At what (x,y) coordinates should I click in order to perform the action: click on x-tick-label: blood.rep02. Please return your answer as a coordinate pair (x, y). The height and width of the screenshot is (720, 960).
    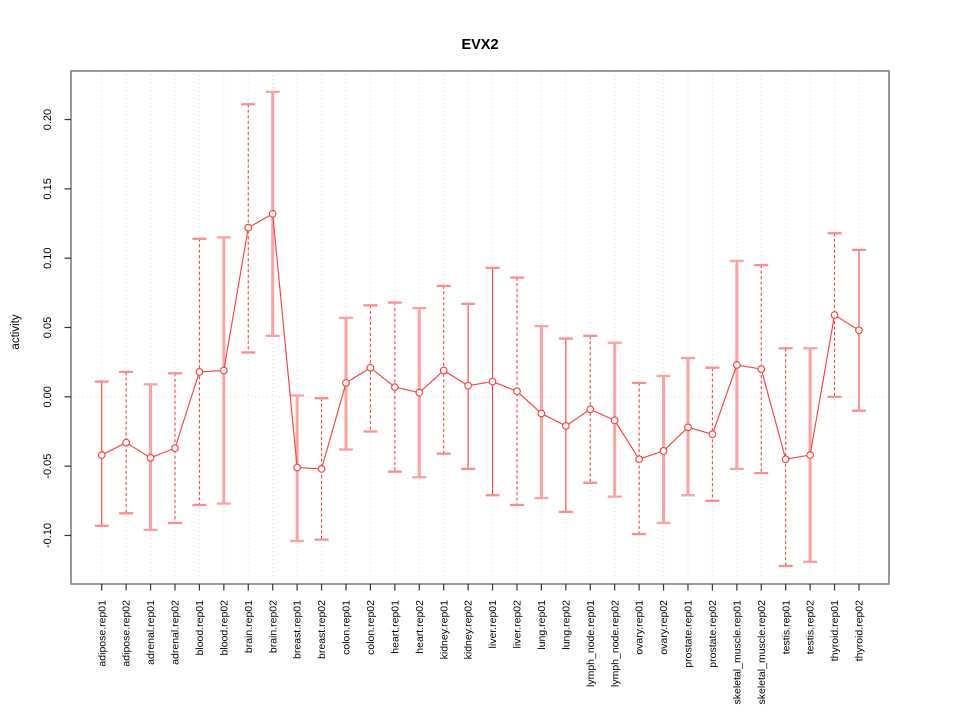
    Looking at the image, I should click on (224, 628).